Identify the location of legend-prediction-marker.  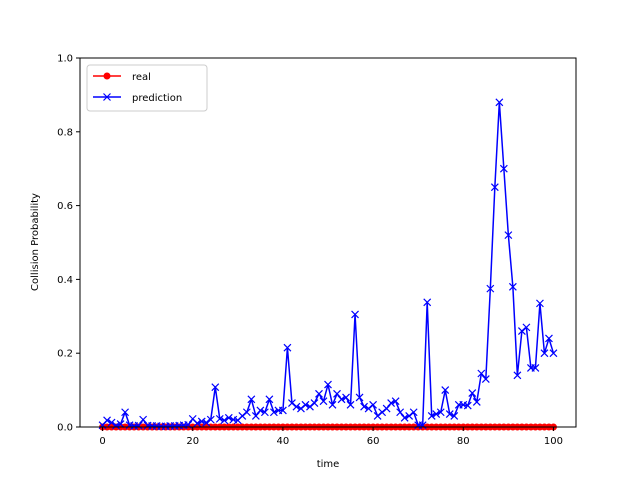
(107, 97).